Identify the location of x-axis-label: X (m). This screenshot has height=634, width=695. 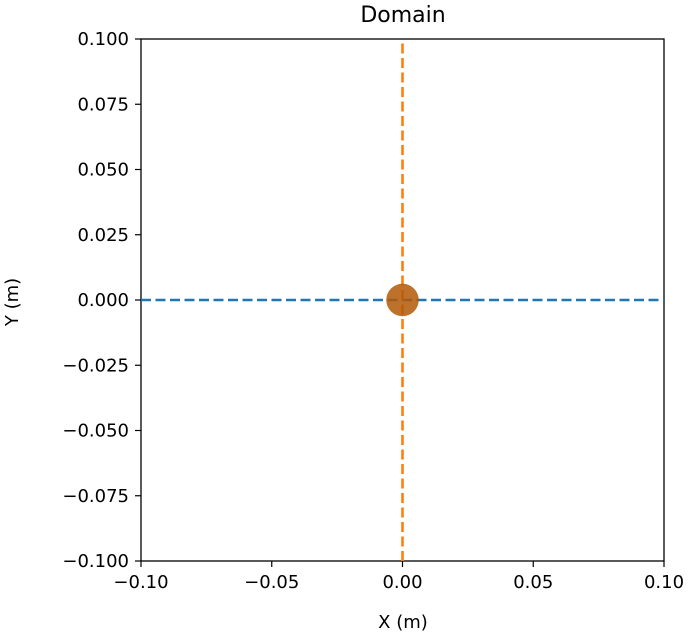
(403, 622).